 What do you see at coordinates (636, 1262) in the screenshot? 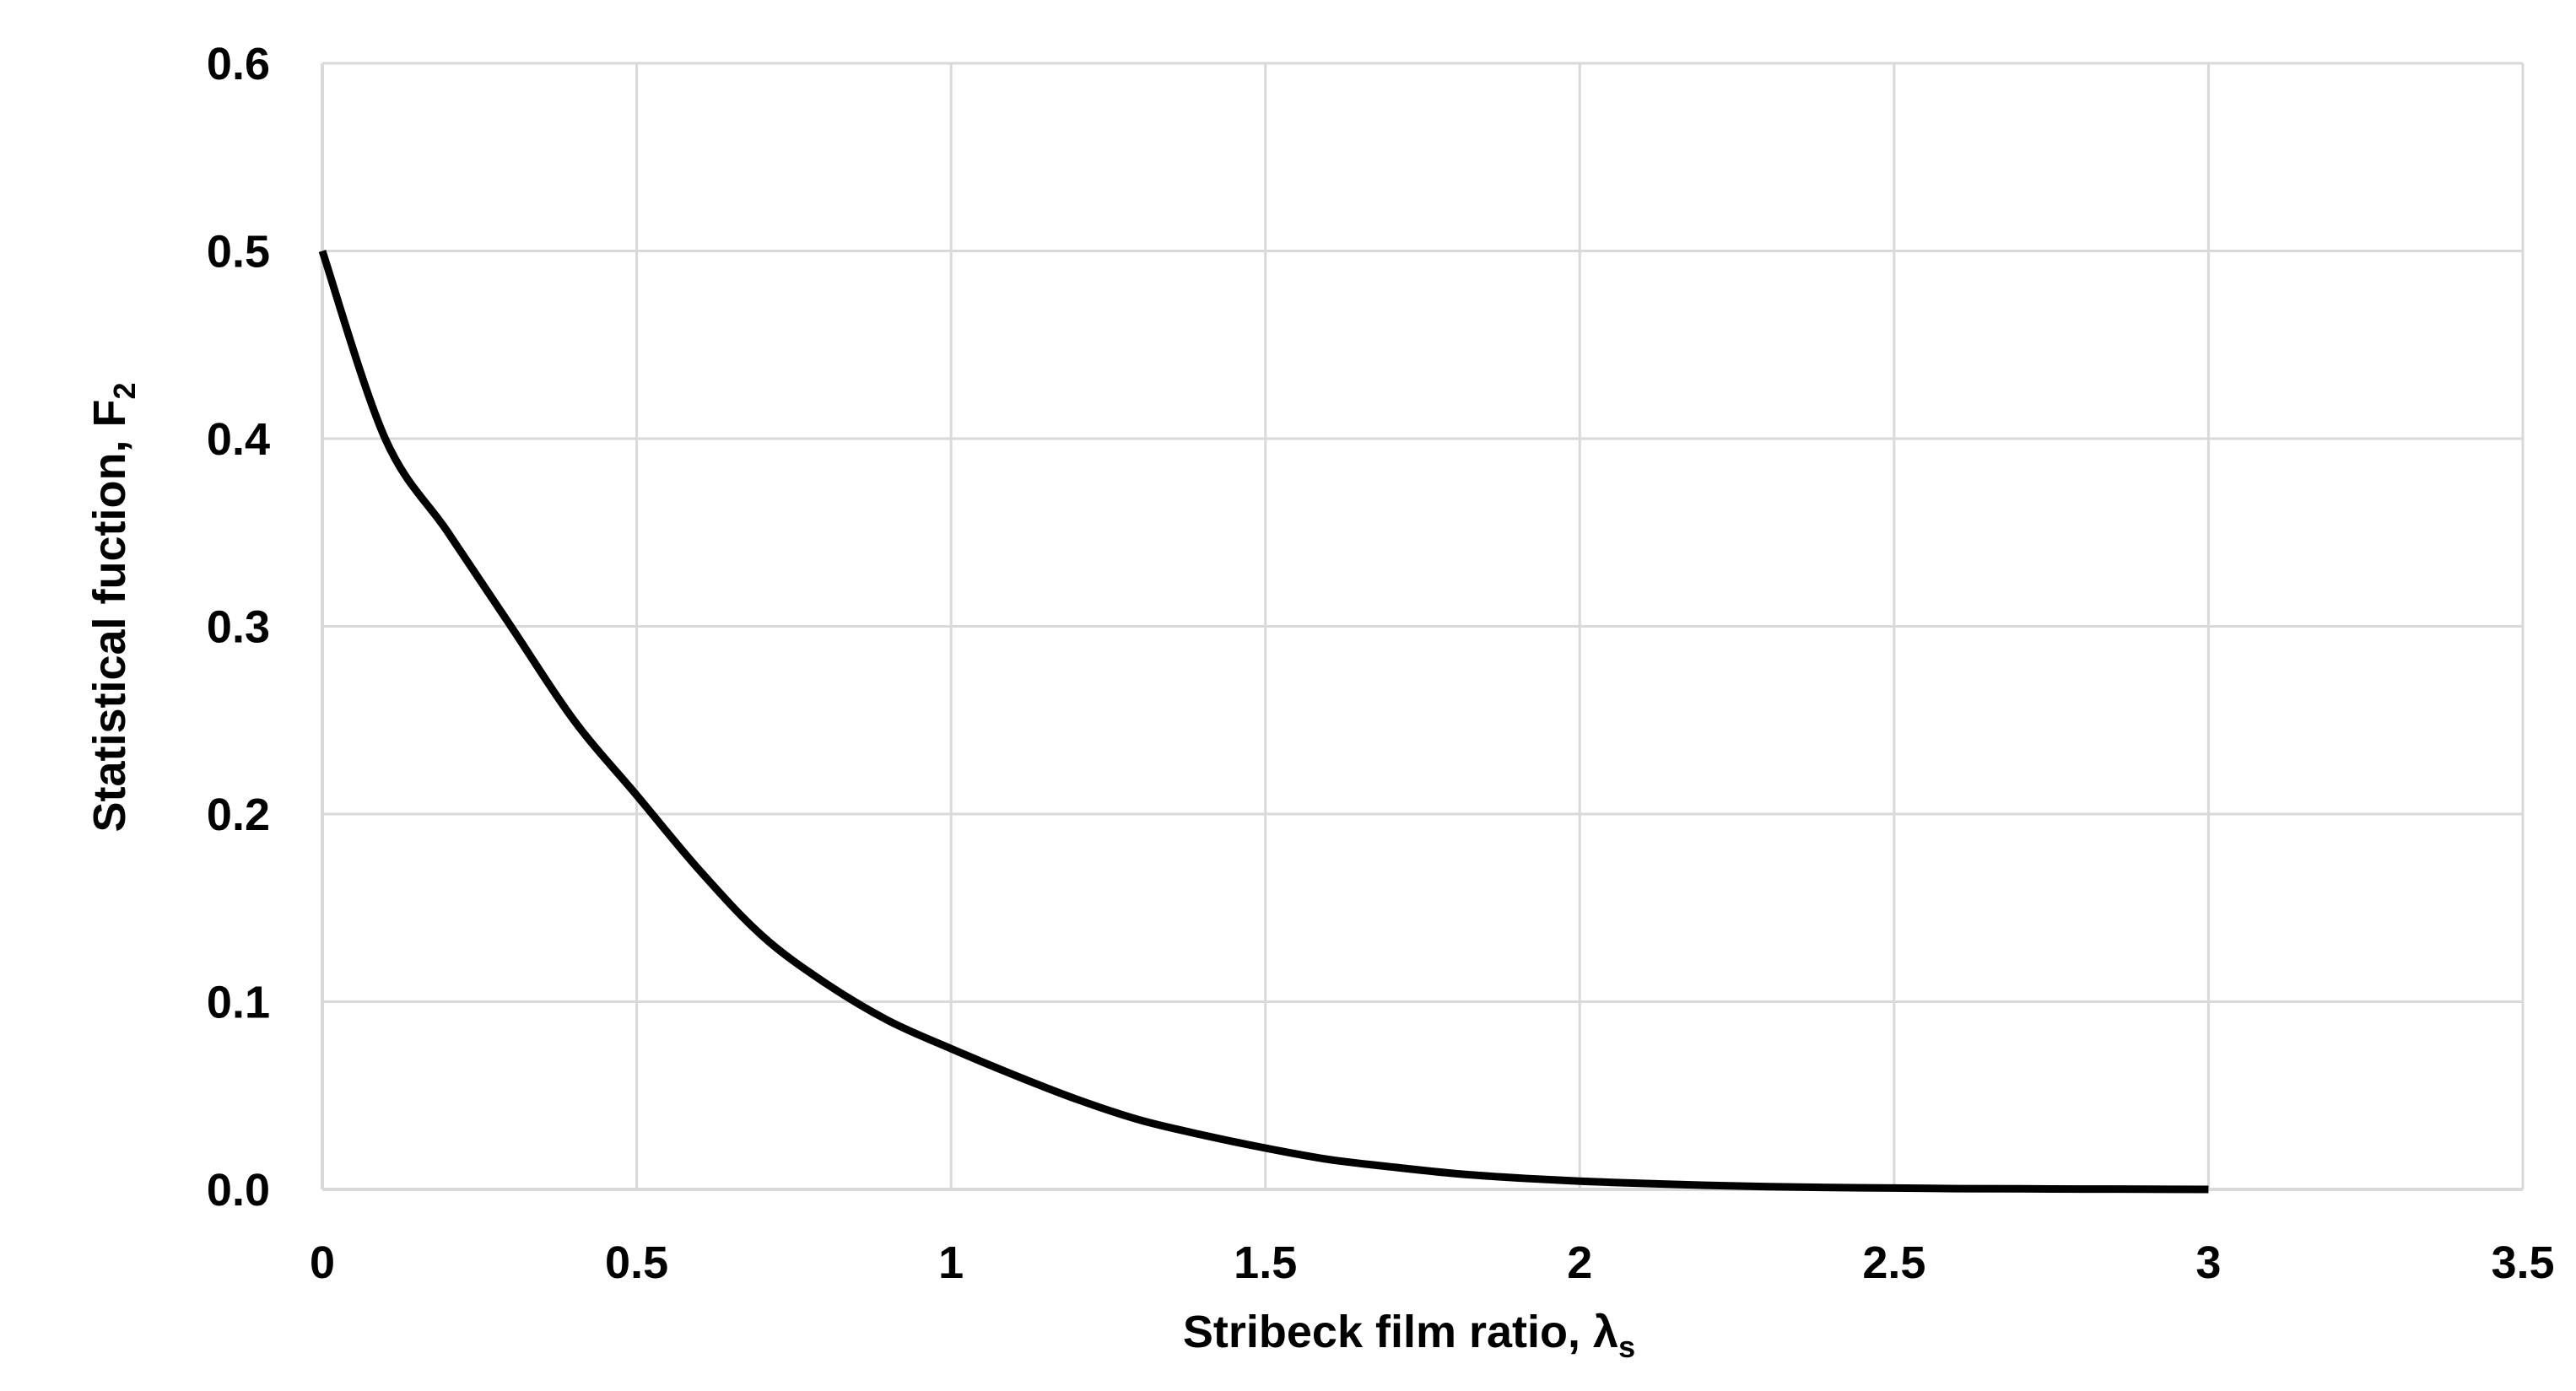
I see `x-tick-label: 0.5` at bounding box center [636, 1262].